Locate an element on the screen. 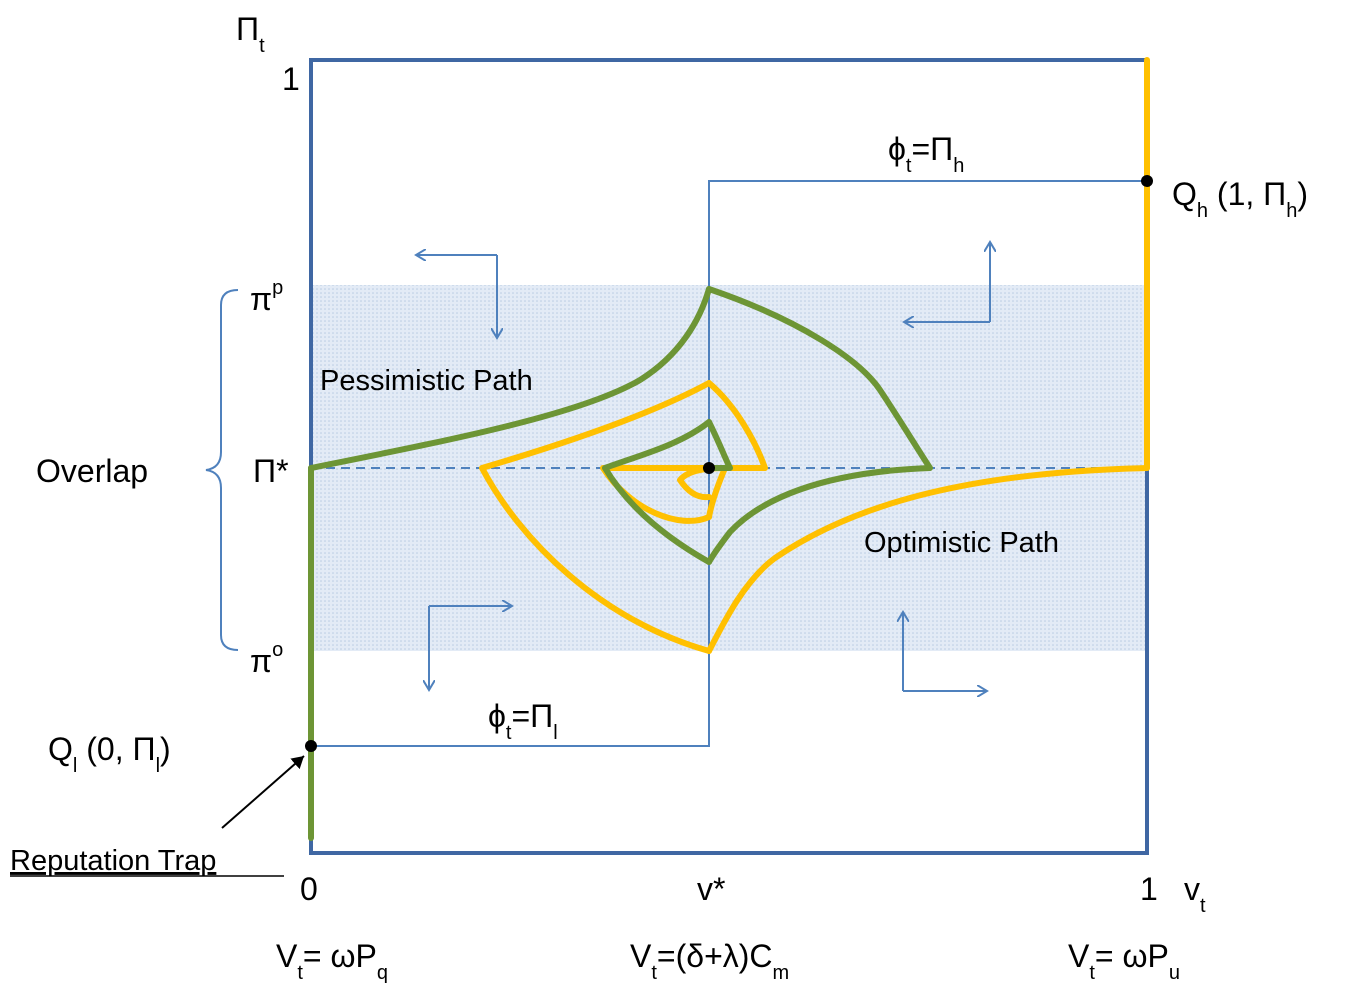 The width and height of the screenshot is (1370, 987). x-tick-v-star: v* is located at coordinates (711, 889).